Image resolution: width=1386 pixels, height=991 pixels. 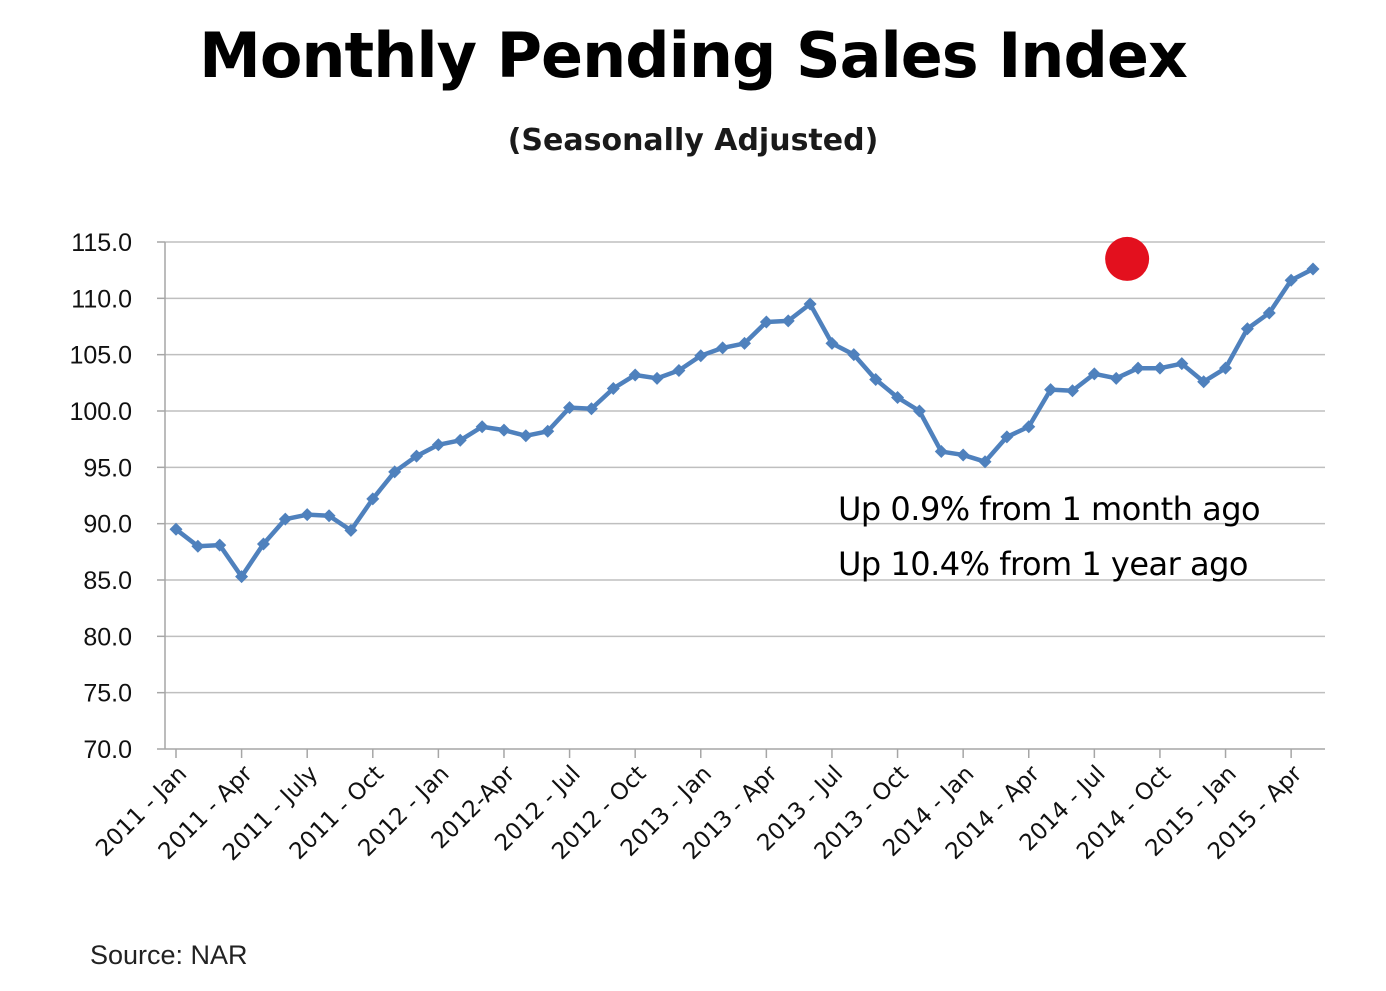 I want to click on y-tick-label: 90.0, so click(x=107, y=525).